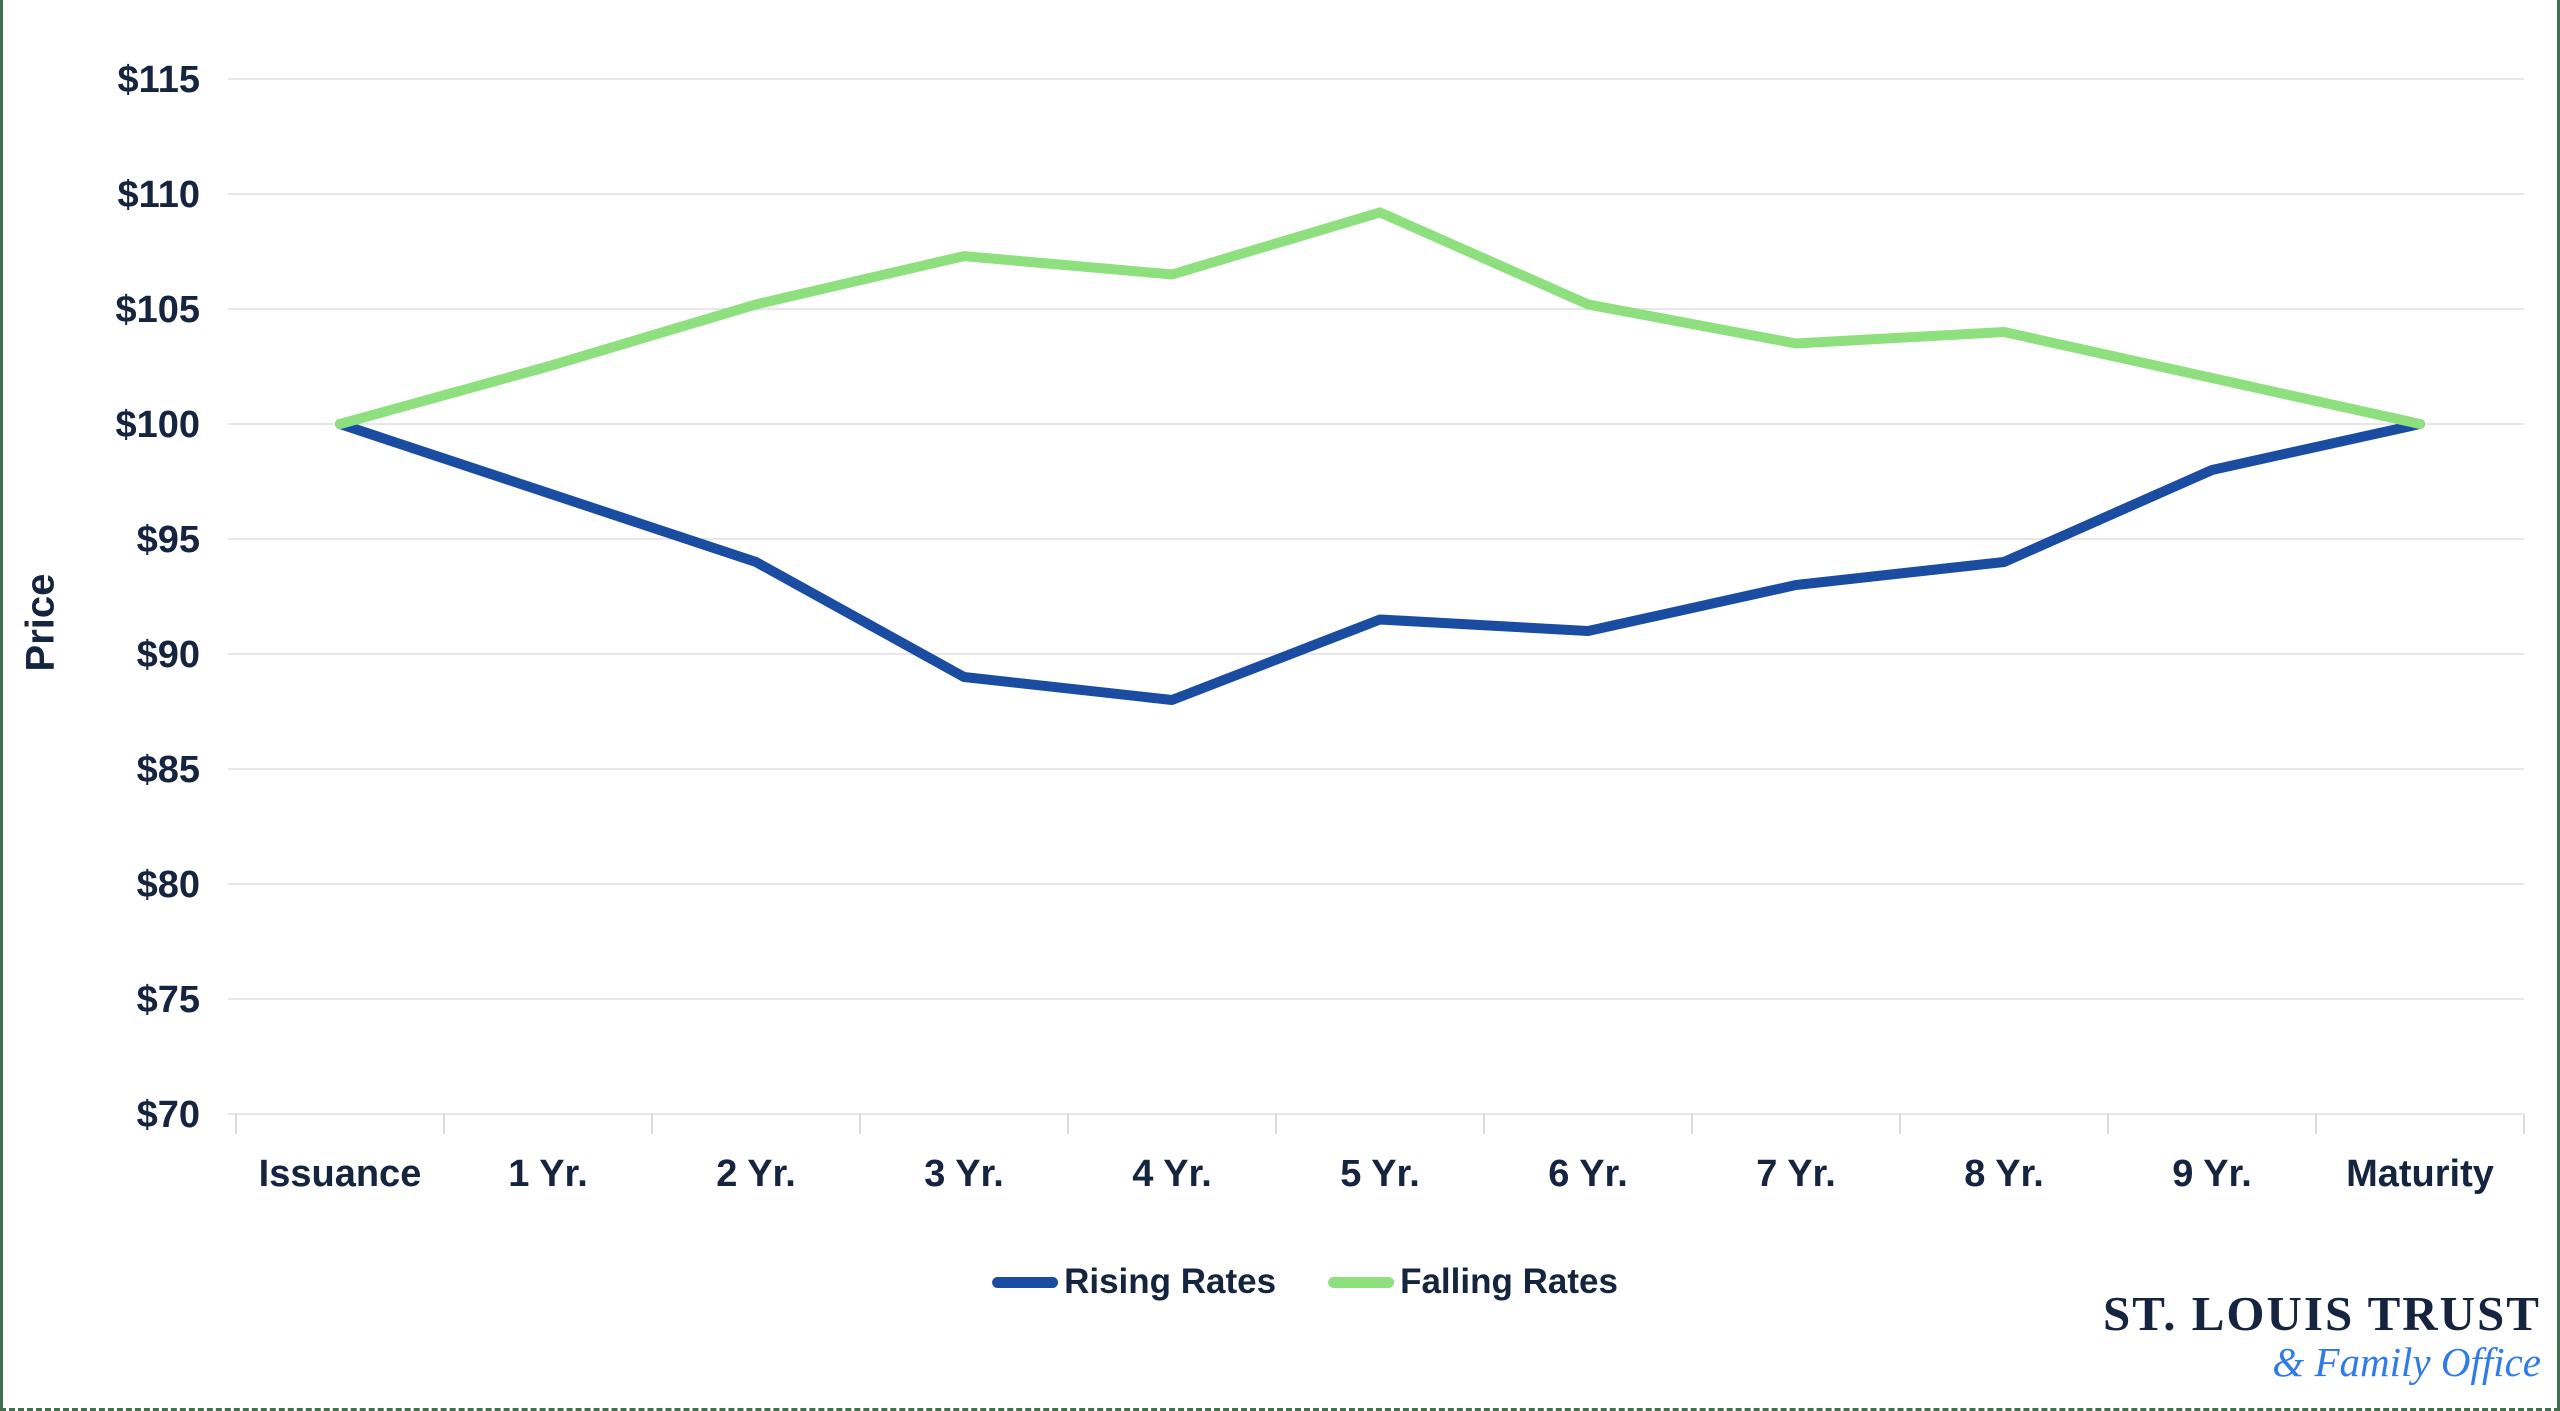 Image resolution: width=2560 pixels, height=1411 pixels. I want to click on x-tick-label: 7 Yr., so click(1796, 1174).